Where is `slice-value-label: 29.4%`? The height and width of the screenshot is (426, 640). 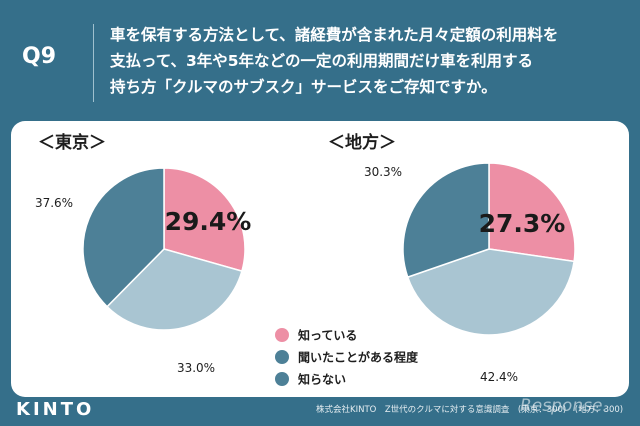
slice-value-label: 29.4% is located at coordinates (208, 221).